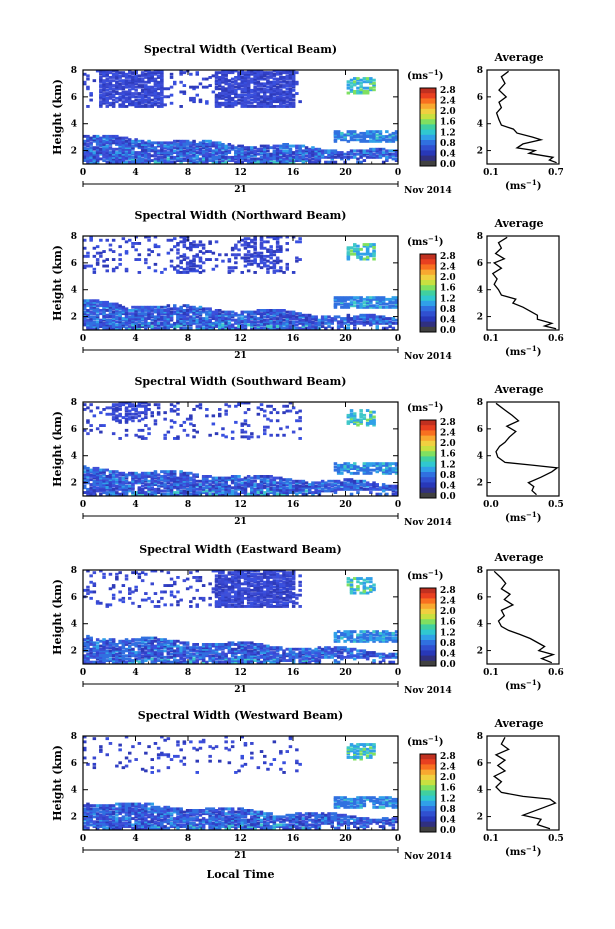 The image size is (615, 929). What do you see at coordinates (241, 616) in the screenshot?
I see `heatmap-cells` at bounding box center [241, 616].